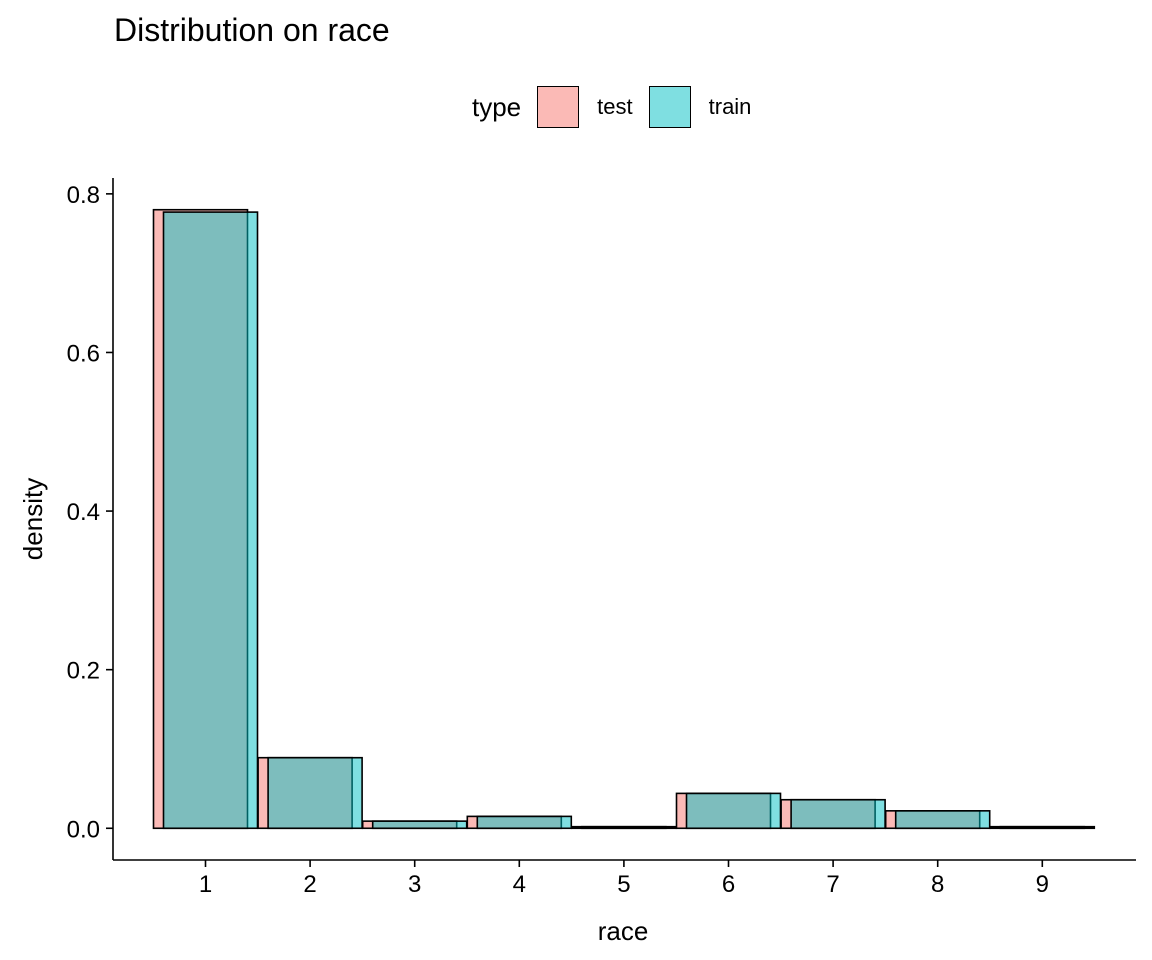  I want to click on legend-key-train, so click(669, 107).